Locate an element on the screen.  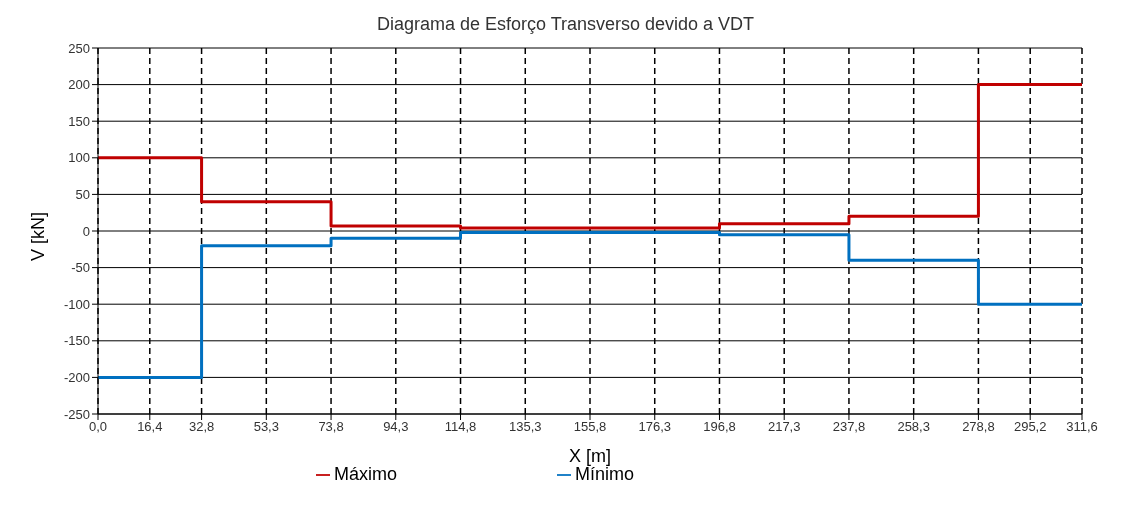
x-tick-label: 0,0 is located at coordinates (98, 427).